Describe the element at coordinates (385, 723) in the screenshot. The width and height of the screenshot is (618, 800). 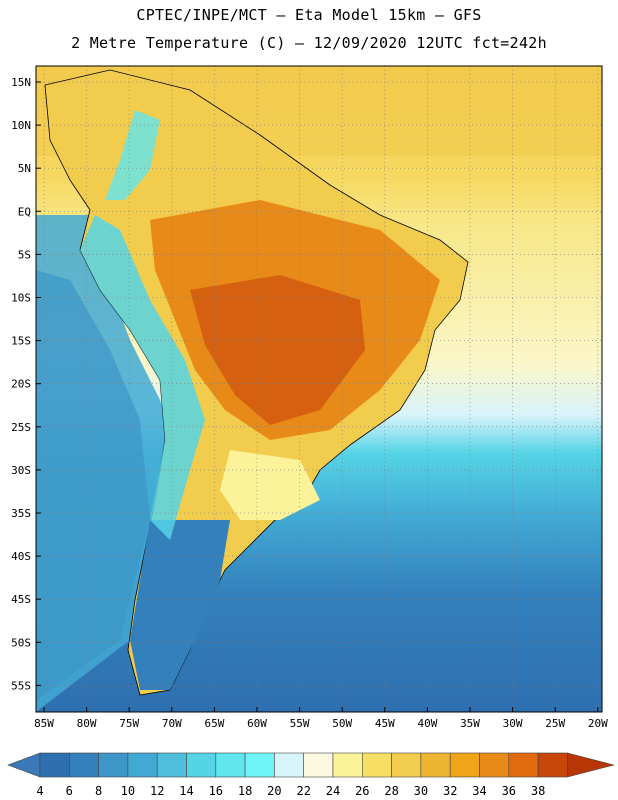
I see `lon-label: 45W` at that location.